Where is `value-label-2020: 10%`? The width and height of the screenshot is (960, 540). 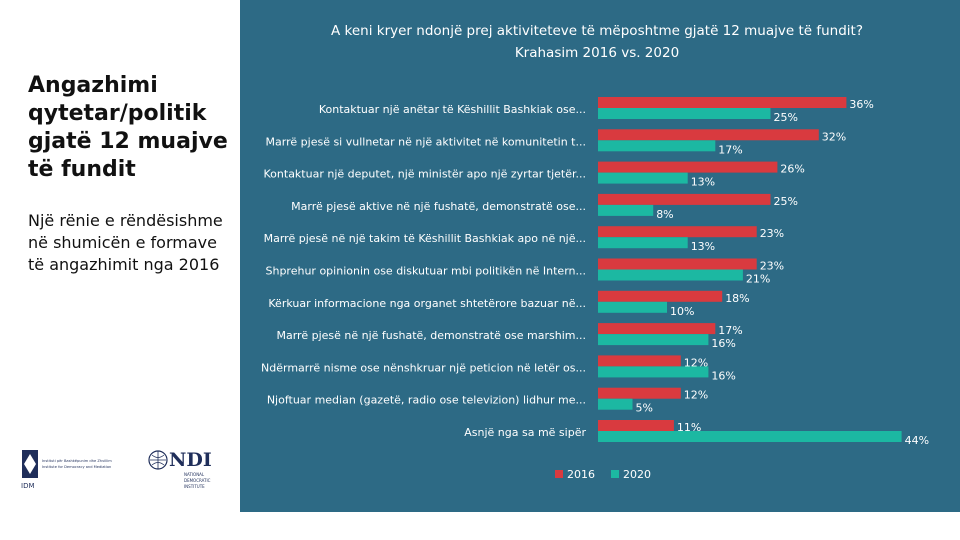 value-label-2020: 10% is located at coordinates (682, 311).